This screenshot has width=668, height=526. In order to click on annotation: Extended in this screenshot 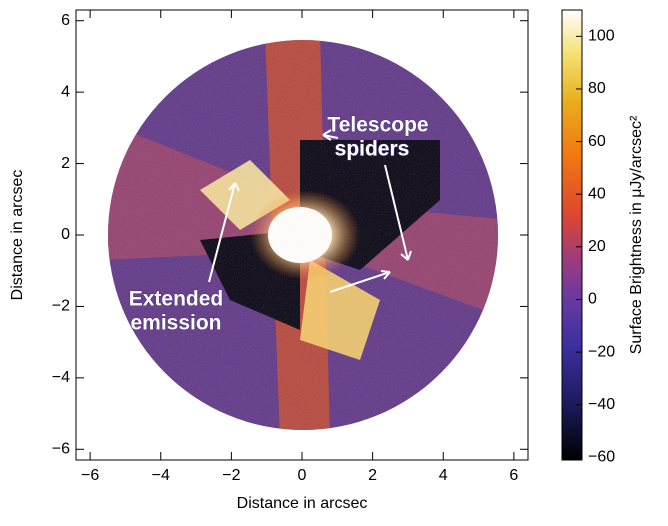, I will do `click(176, 299)`.